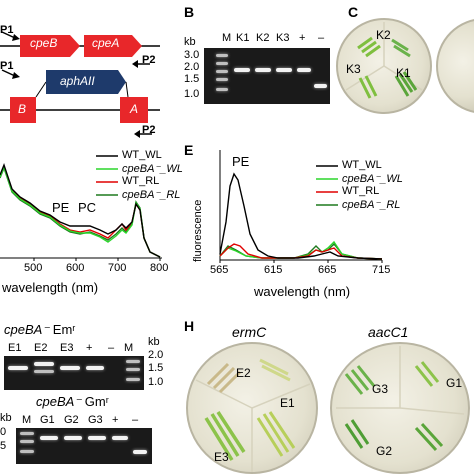 This screenshot has width=474, height=474. Describe the element at coordinates (321, 38) in the screenshot. I see `lane-minus: –` at that location.